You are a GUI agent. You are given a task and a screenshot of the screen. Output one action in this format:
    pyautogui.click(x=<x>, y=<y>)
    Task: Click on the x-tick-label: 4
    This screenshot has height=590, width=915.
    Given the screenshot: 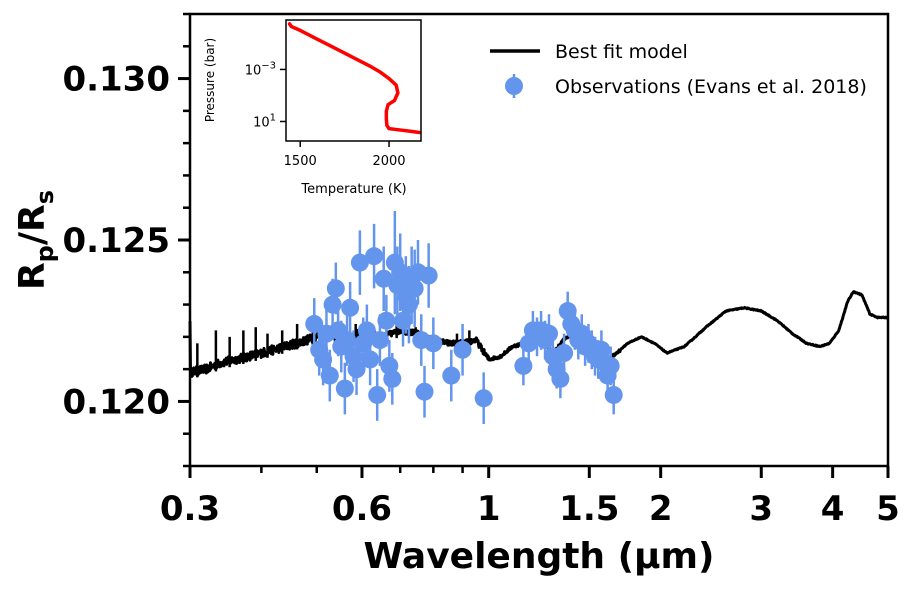 What is the action you would take?
    pyautogui.click(x=833, y=509)
    